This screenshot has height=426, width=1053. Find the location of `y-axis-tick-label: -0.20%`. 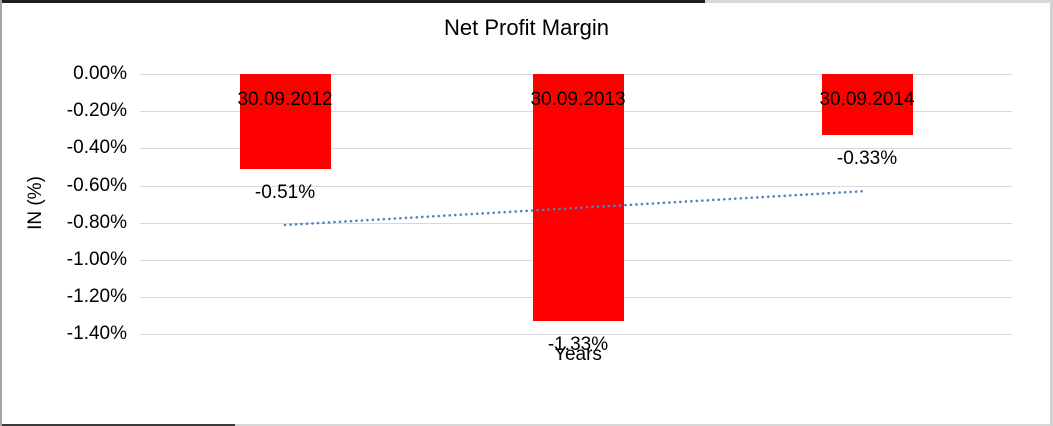

y-axis-tick-label: -0.20% is located at coordinates (96, 110).